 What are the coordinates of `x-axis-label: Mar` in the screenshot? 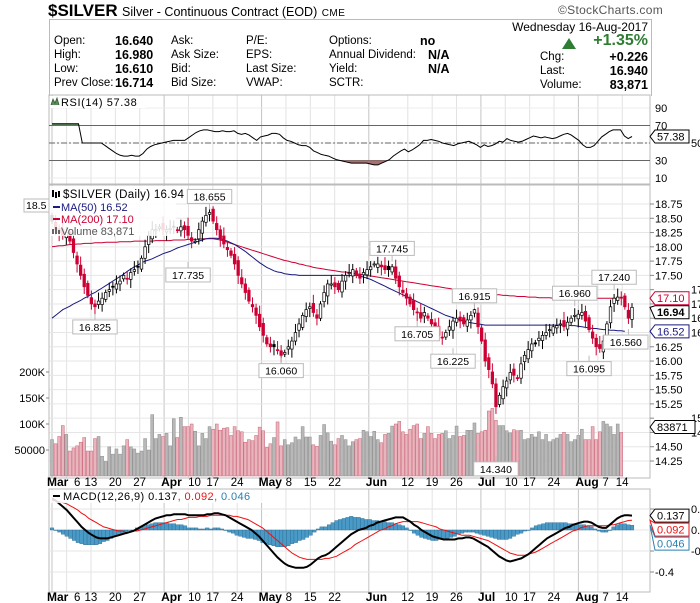 It's located at (58, 482).